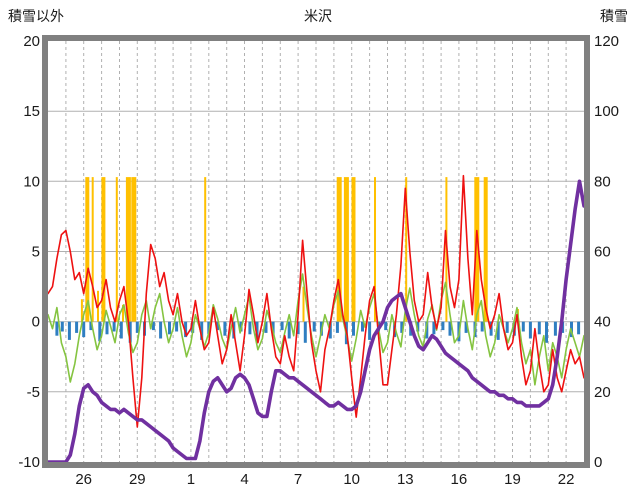  Describe the element at coordinates (606, 252) in the screenshot. I see `right-axis-tick-labels: 120 100 80 60 40 20 0` at that location.